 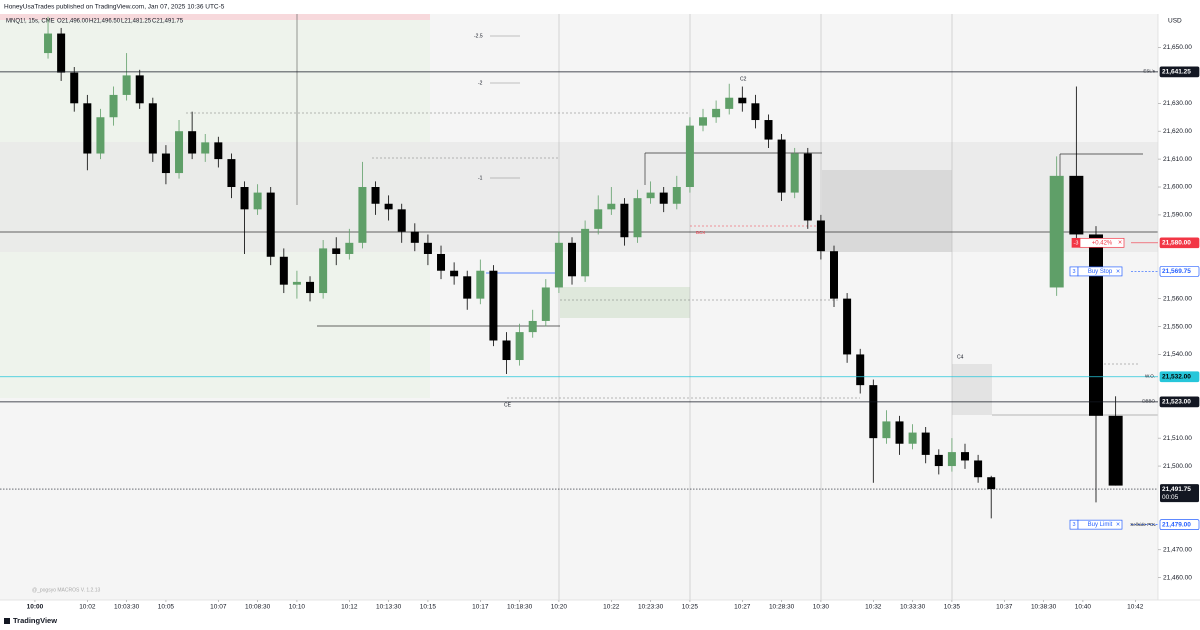 I want to click on order-qty: -3, so click(x=1076, y=243).